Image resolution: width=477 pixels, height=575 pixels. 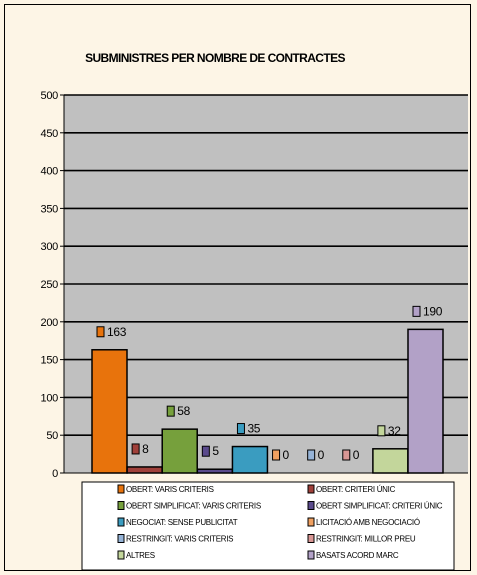 I want to click on legend-label-6: LICITACIÓ AMB NEGOCIACIÓ, so click(x=368, y=522).